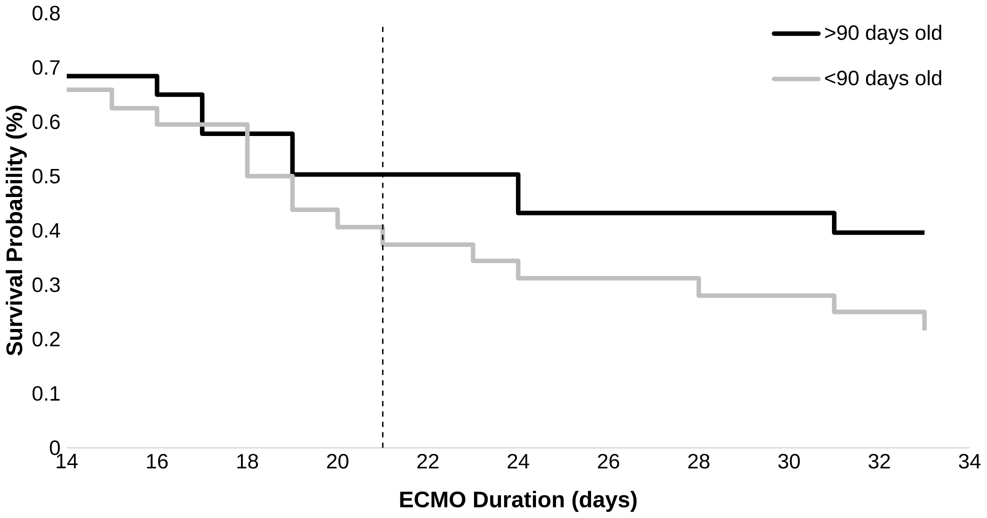 This screenshot has height=518, width=987. What do you see at coordinates (46, 67) in the screenshot?
I see `y-tick-label: 0.7` at bounding box center [46, 67].